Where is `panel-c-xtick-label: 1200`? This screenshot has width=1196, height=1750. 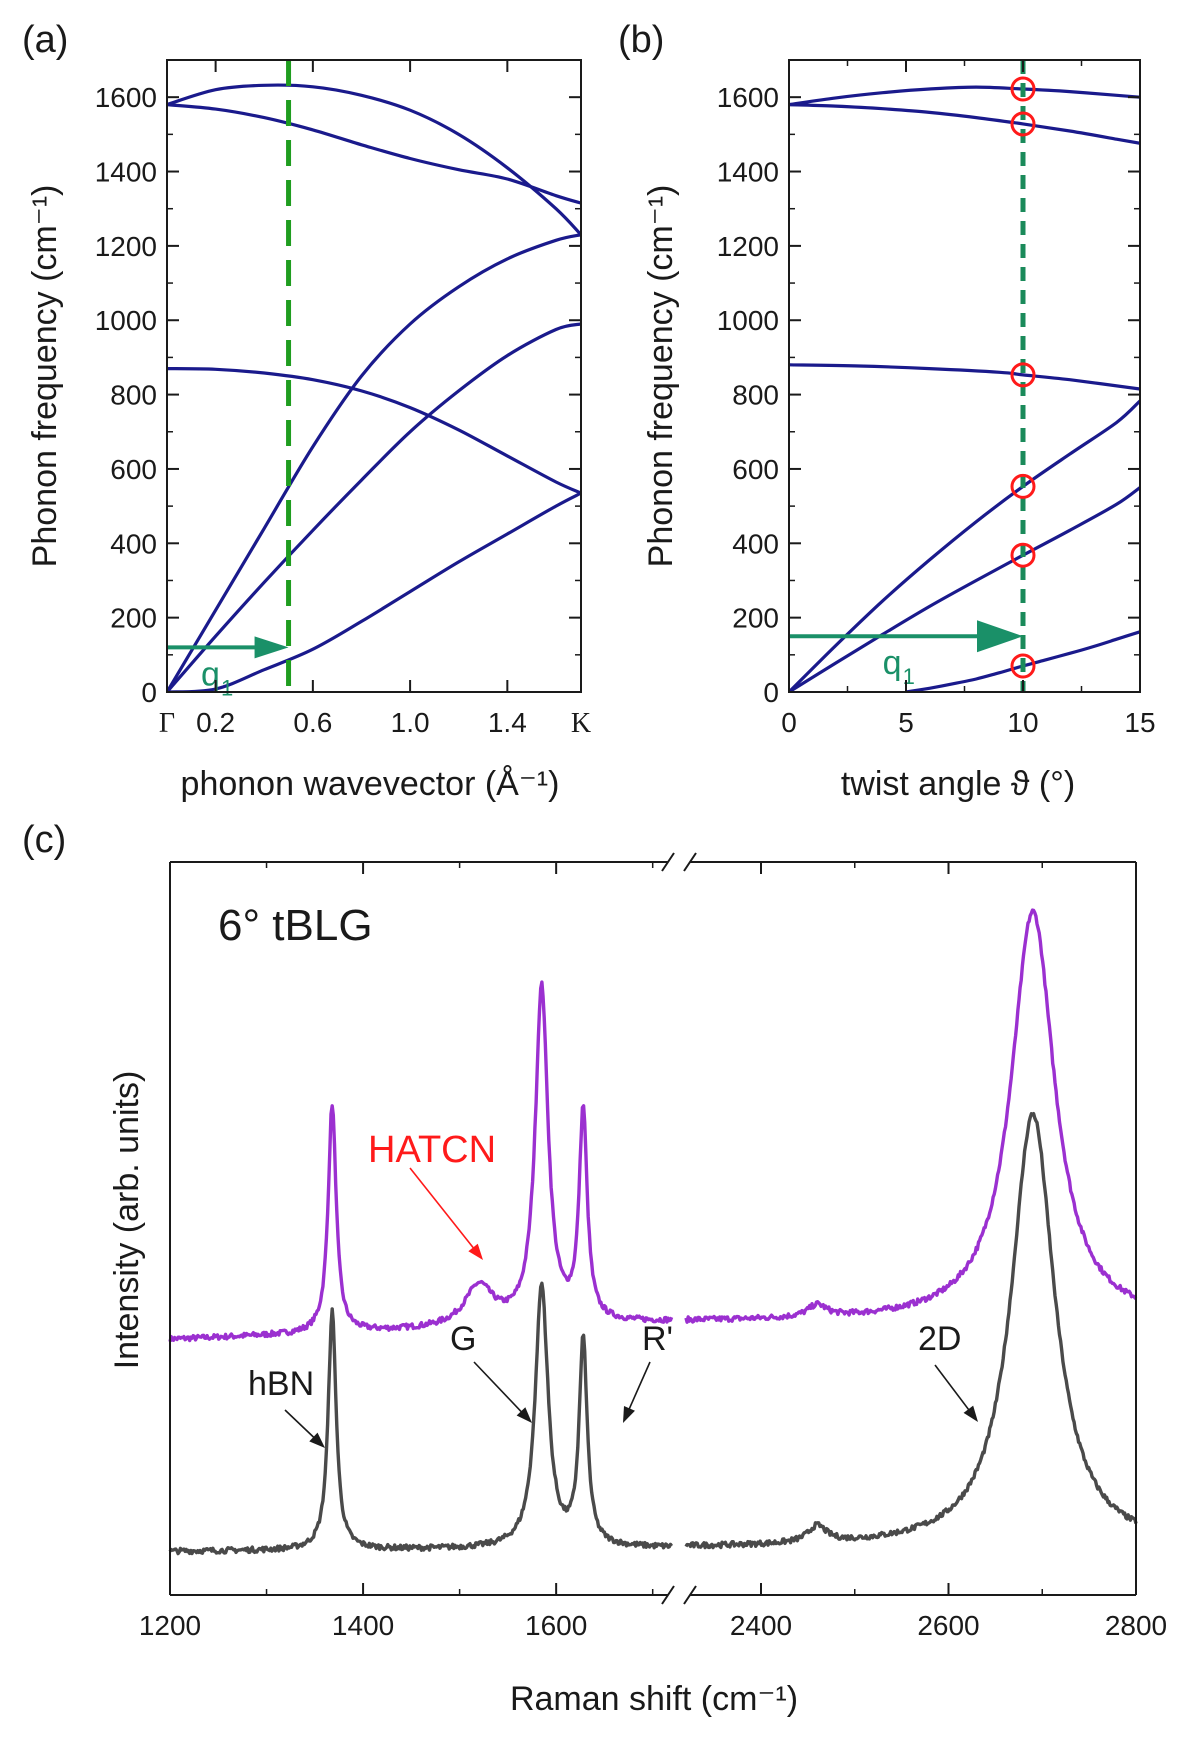
panel-c-xtick-label: 1200 is located at coordinates (170, 1625).